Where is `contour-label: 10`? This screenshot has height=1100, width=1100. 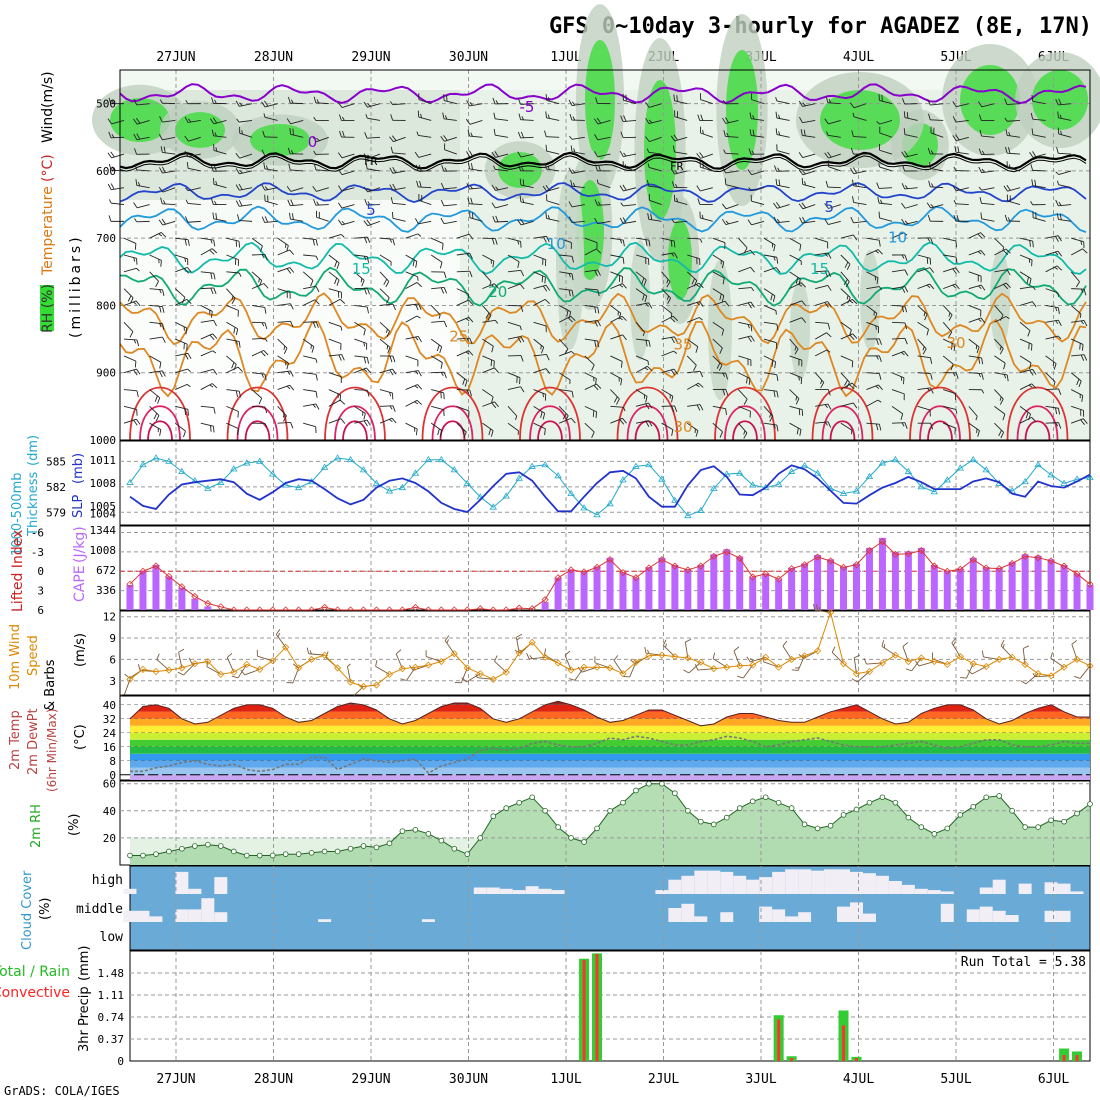
contour-label: 10 is located at coordinates (897, 238).